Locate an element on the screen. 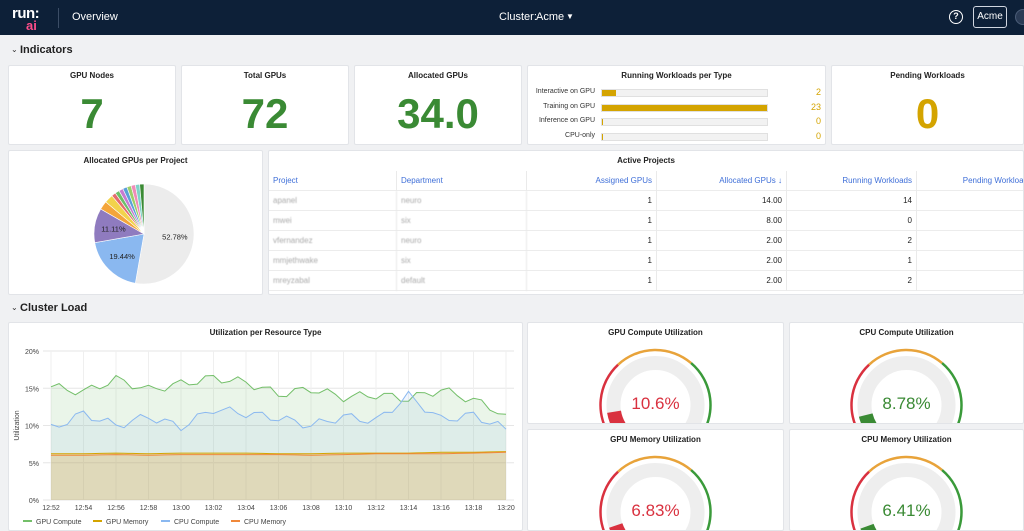 This screenshot has height=531, width=1024. workload-type-label: CPU-only is located at coordinates (580, 135).